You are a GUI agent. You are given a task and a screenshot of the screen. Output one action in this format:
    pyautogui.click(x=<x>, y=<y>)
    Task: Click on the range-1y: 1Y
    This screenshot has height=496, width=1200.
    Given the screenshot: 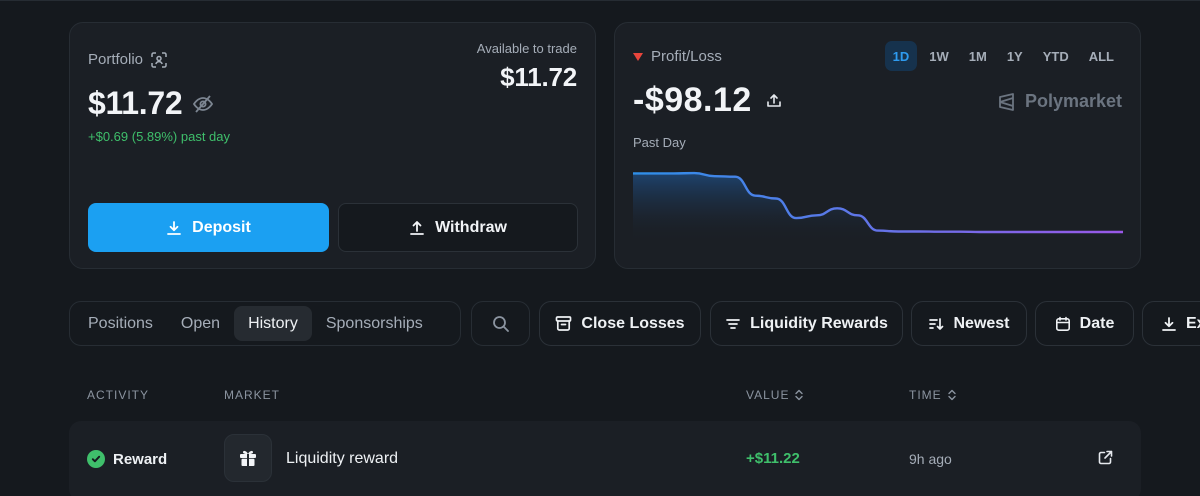 What is the action you would take?
    pyautogui.click(x=1014, y=56)
    